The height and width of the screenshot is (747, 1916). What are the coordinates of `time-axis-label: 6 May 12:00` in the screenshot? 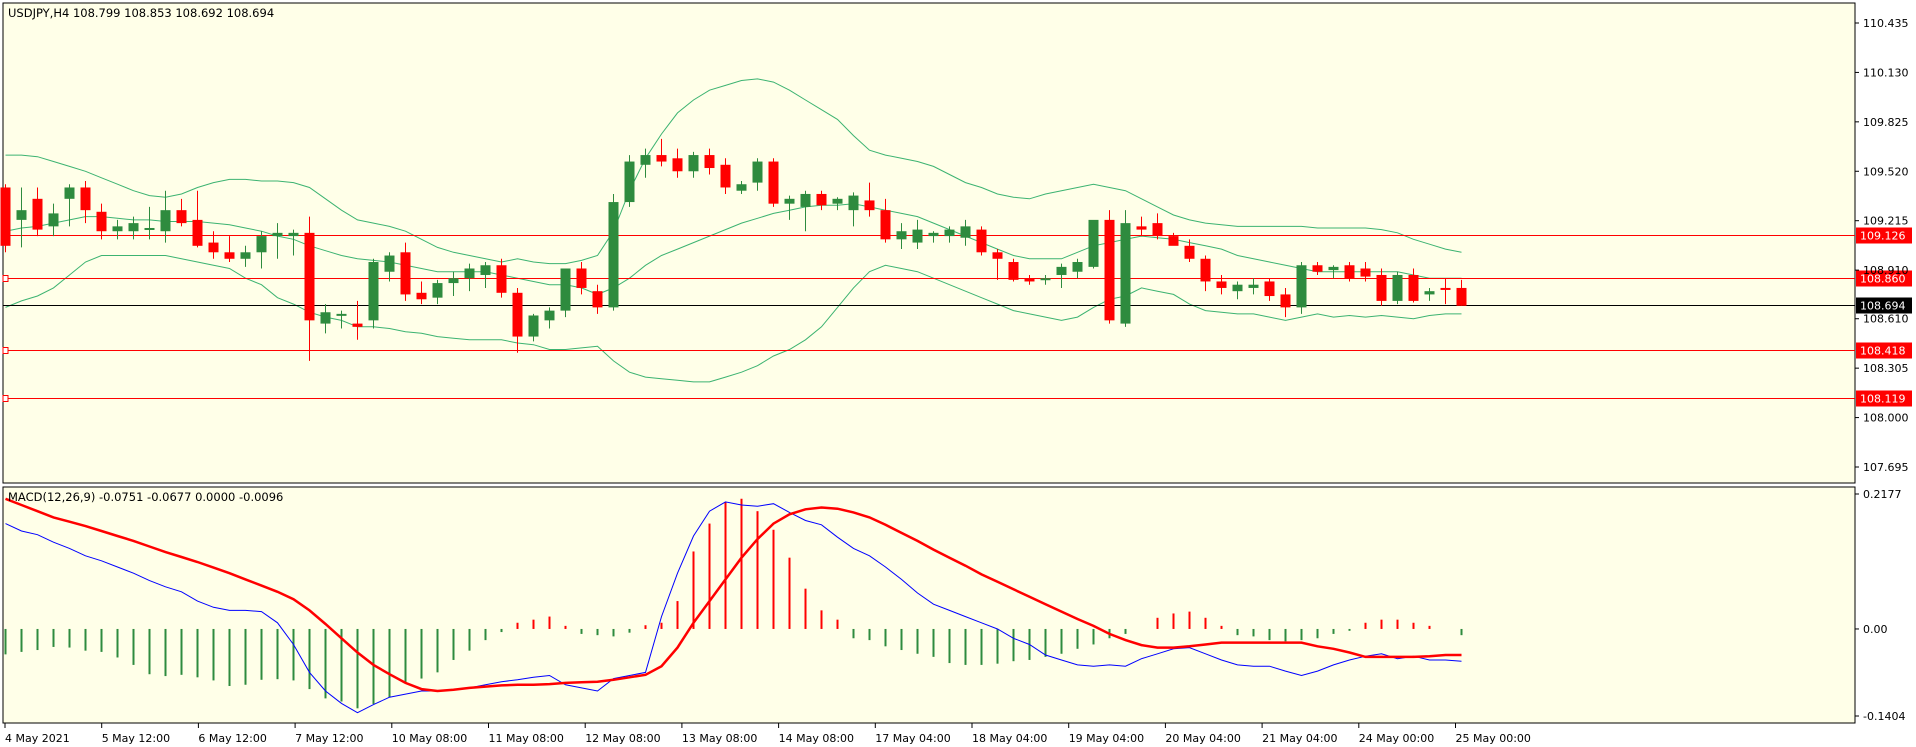 It's located at (232, 738).